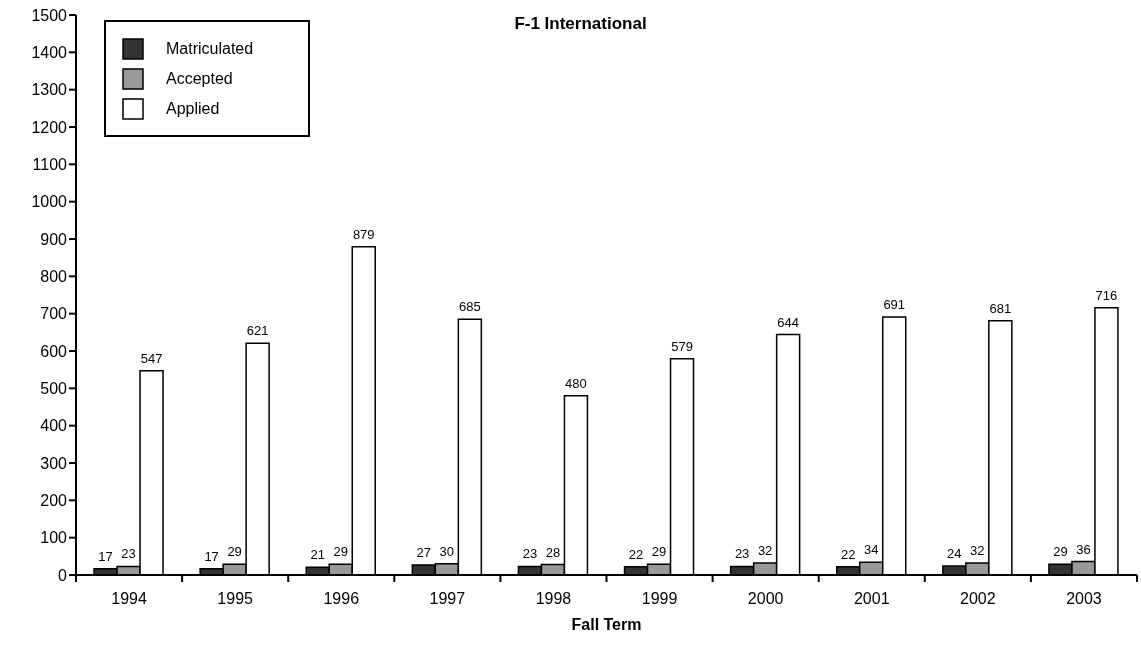 This screenshot has width=1141, height=660. Describe the element at coordinates (54, 463) in the screenshot. I see `y-tick-label: 300` at that location.